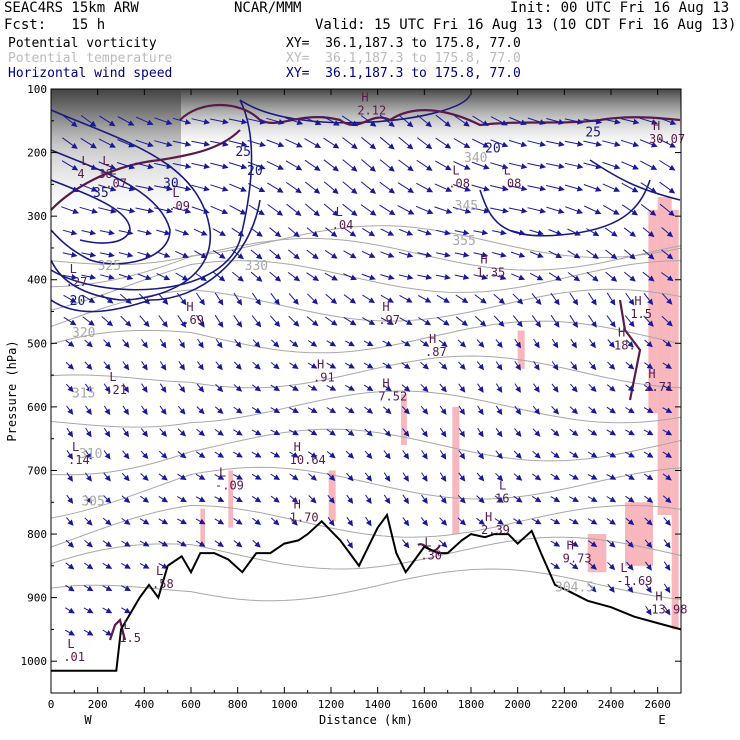 The height and width of the screenshot is (740, 740). What do you see at coordinates (625, 346) in the screenshot?
I see `extremum-value: 18.` at bounding box center [625, 346].